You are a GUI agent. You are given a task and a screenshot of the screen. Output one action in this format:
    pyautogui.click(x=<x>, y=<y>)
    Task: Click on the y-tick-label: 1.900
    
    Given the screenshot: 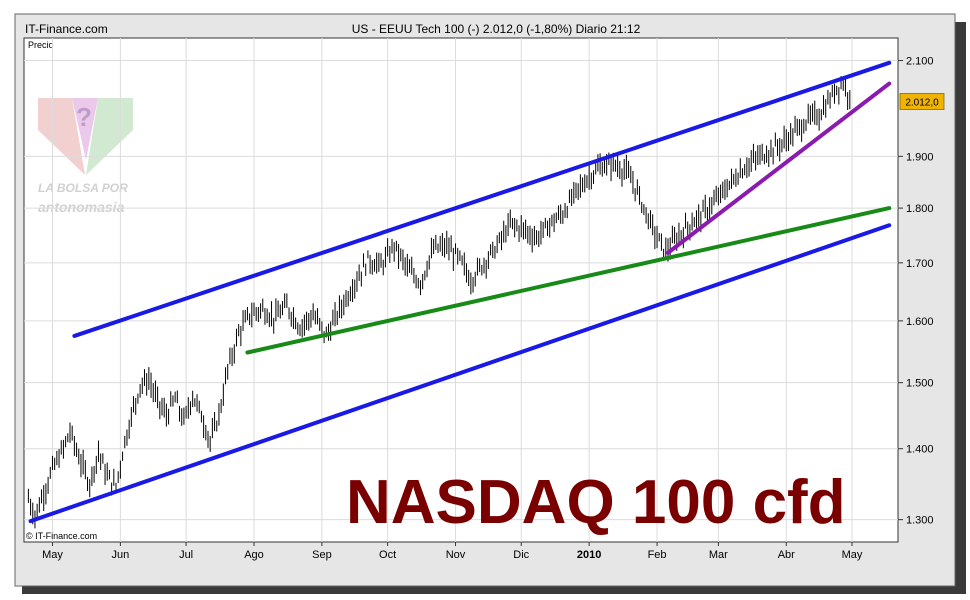 What is the action you would take?
    pyautogui.click(x=920, y=157)
    